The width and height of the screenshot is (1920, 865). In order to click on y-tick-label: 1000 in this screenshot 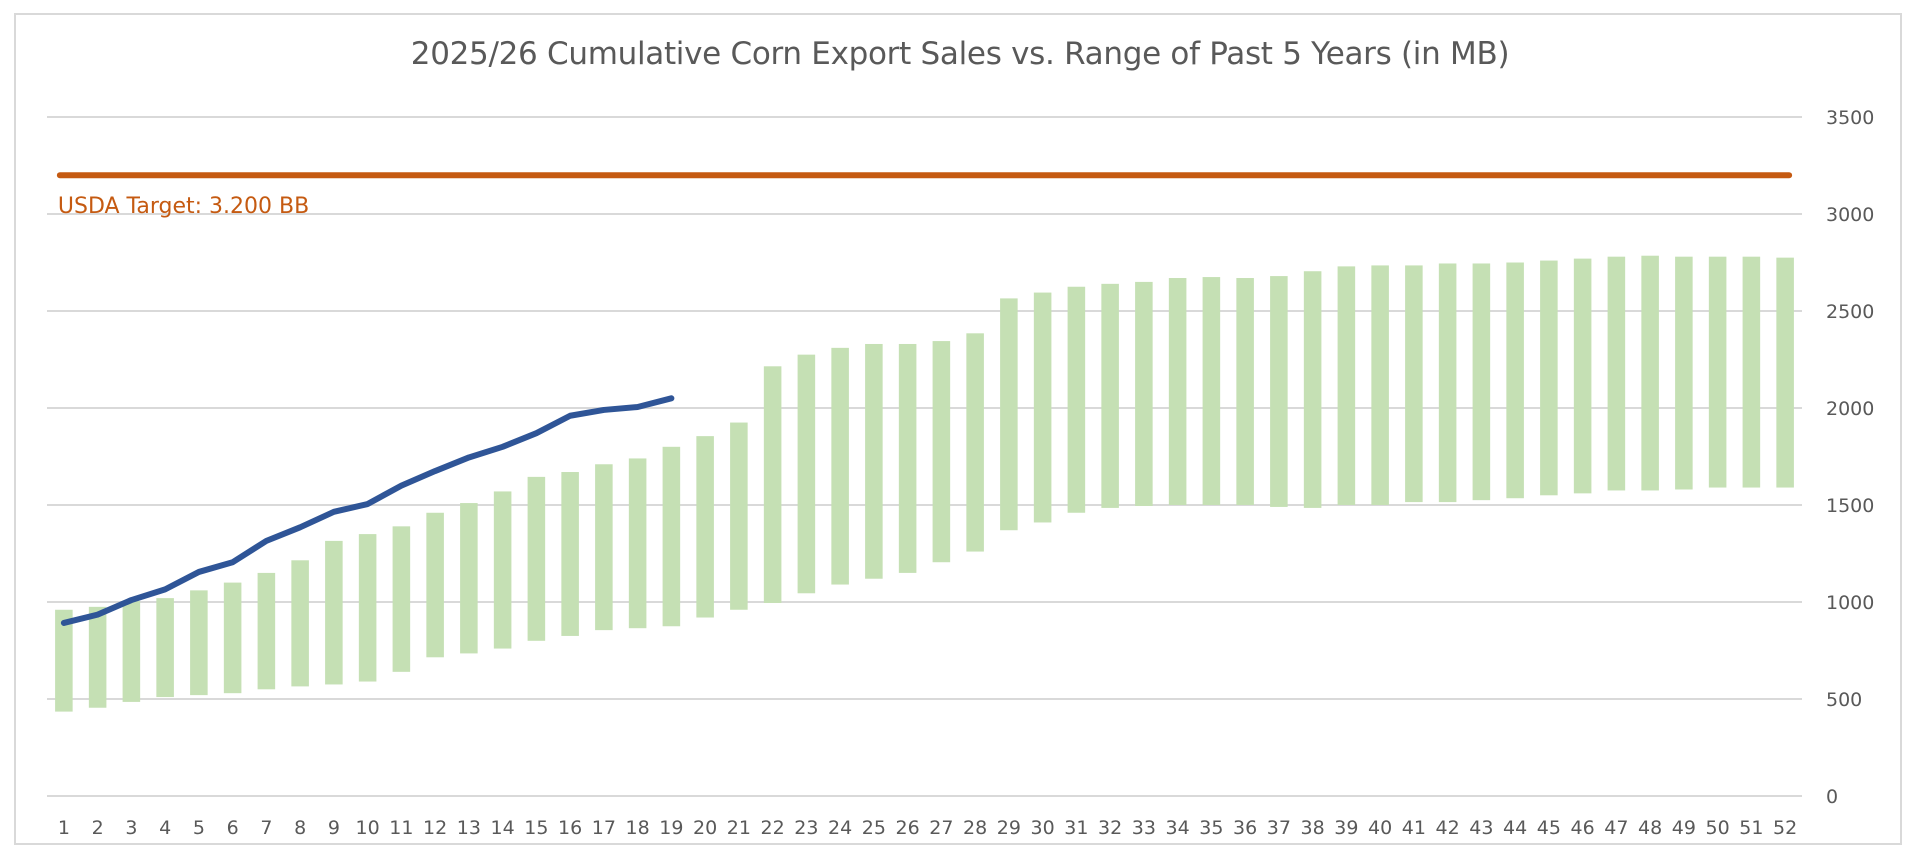, I will do `click(1850, 603)`.